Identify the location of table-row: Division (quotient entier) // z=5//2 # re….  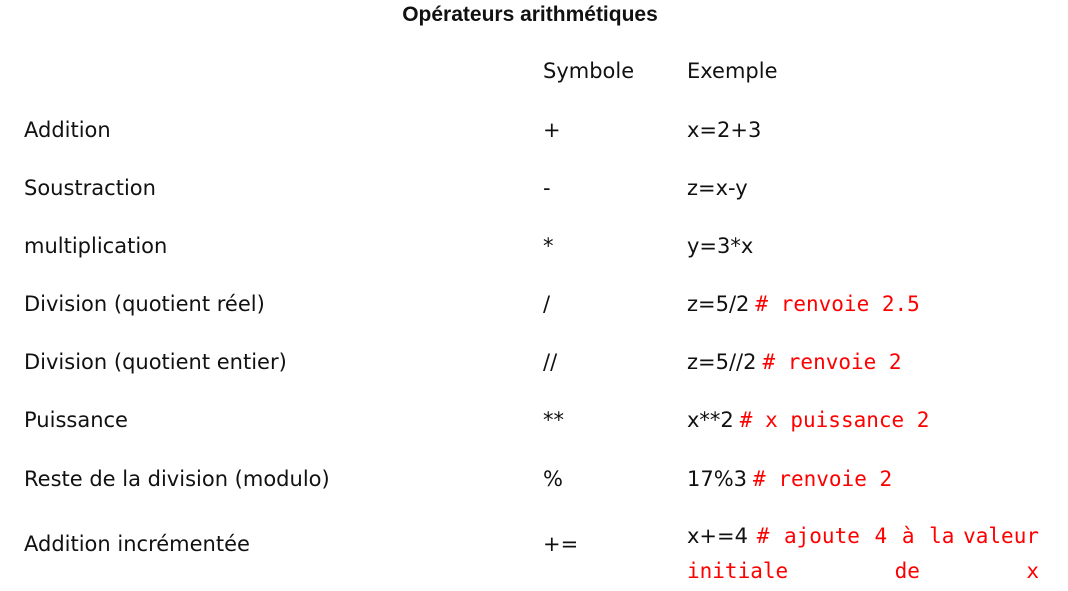
(534, 368).